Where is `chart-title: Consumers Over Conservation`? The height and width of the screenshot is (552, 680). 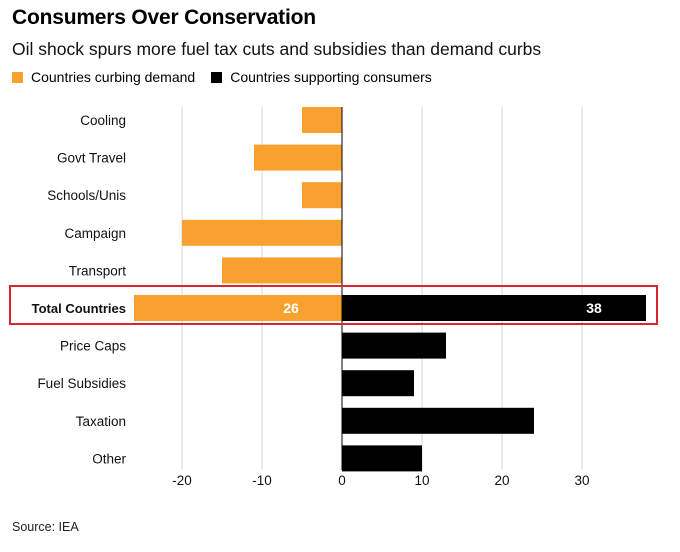
chart-title: Consumers Over Conservation is located at coordinates (164, 17).